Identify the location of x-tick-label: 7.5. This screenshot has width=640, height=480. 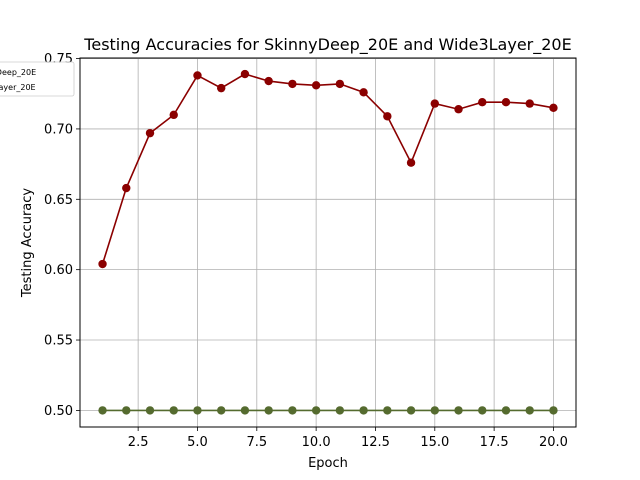
(256, 442).